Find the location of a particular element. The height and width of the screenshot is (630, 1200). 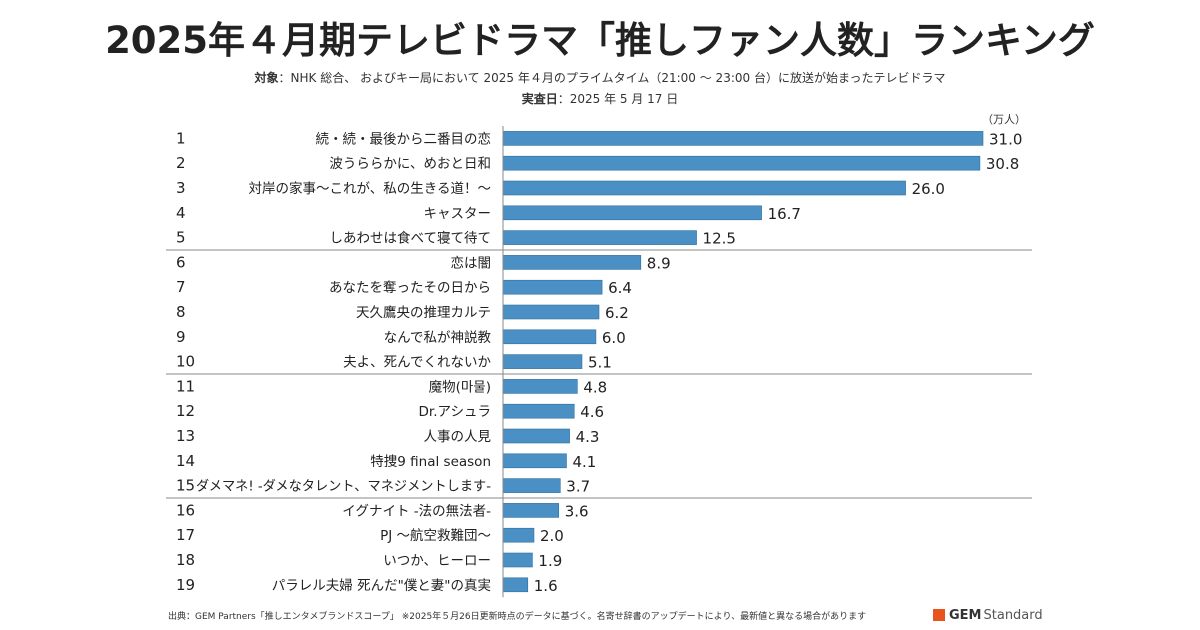

rank-number: 9 is located at coordinates (181, 337).